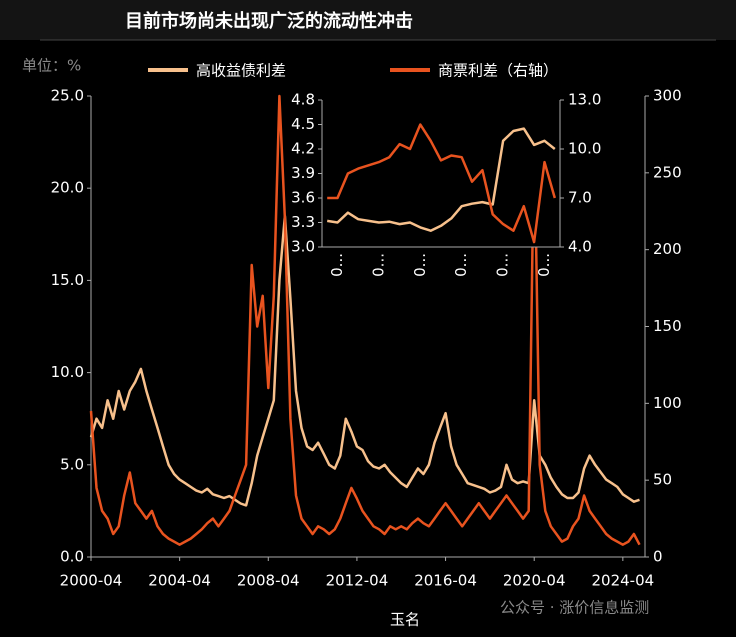 The width and height of the screenshot is (736, 637). I want to click on y-tick-label: 3.3, so click(303, 222).